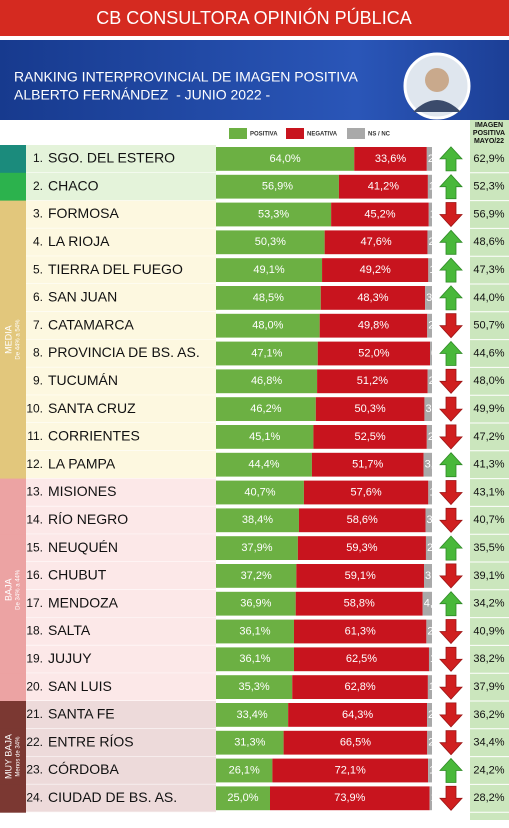  I want to click on rank: 20., so click(34, 686).